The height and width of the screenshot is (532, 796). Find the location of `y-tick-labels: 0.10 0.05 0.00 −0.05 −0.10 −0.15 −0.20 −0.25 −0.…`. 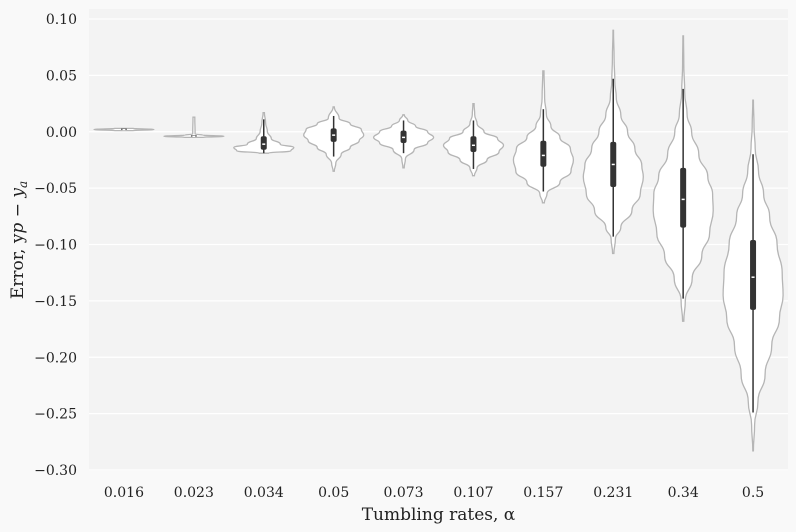

y-tick-labels: 0.10 0.05 0.00 −0.05 −0.10 −0.15 −0.20 −0.25 −0.… is located at coordinates (55, 245).